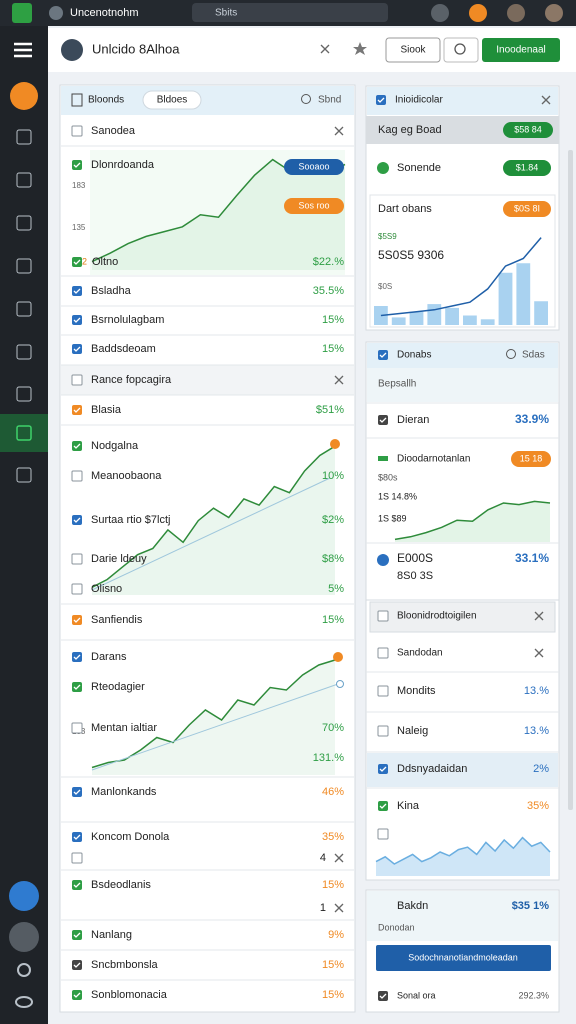 This screenshot has width=576, height=1024. What do you see at coordinates (106, 100) in the screenshot?
I see `tab: Bloonds` at bounding box center [106, 100].